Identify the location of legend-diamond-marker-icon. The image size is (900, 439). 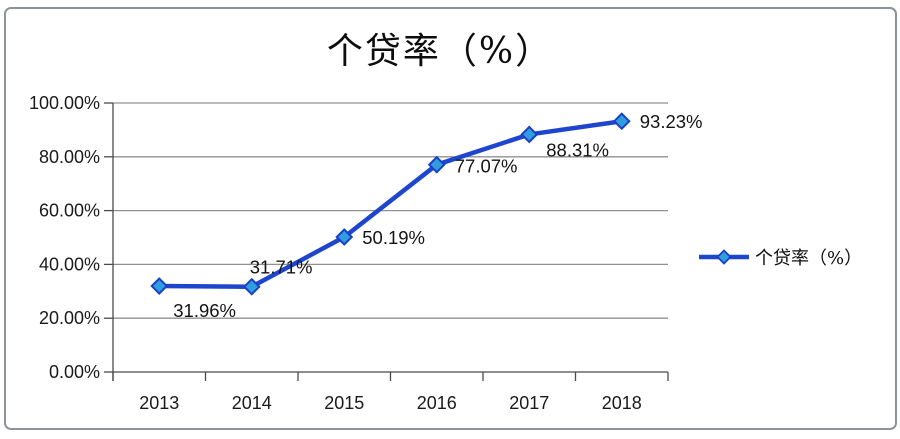
(724, 257).